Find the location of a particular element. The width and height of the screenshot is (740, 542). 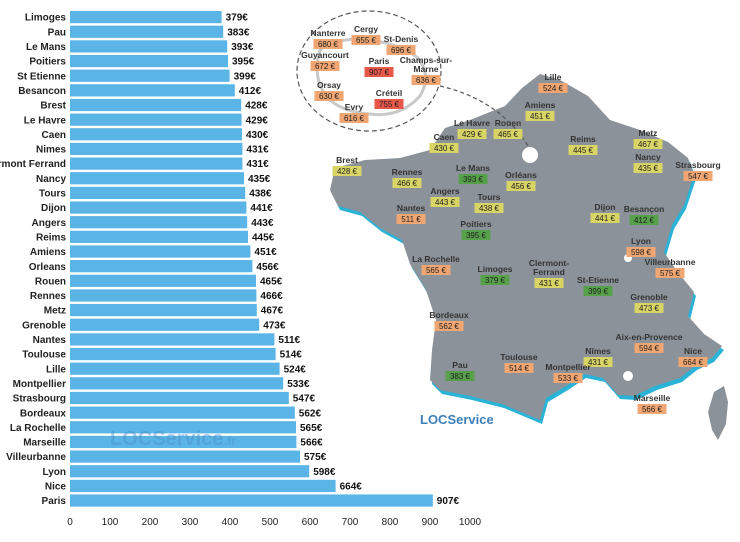

bar-st-etienne is located at coordinates (150, 75).